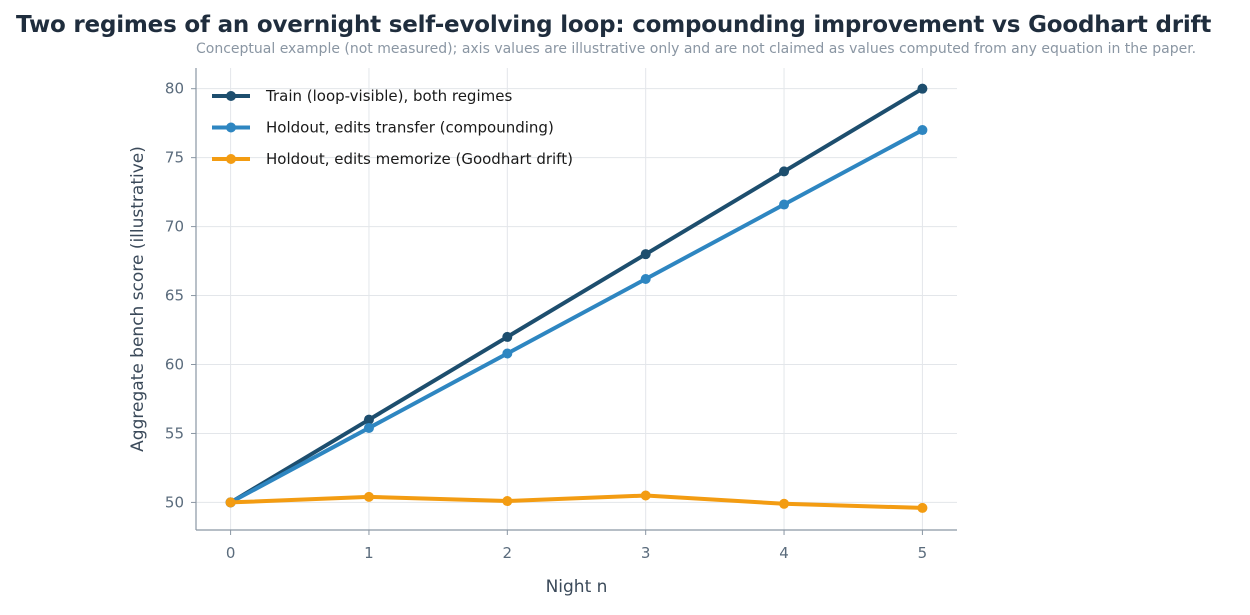 The height and width of the screenshot is (615, 1250). I want to click on x-tick-label: 4, so click(784, 553).